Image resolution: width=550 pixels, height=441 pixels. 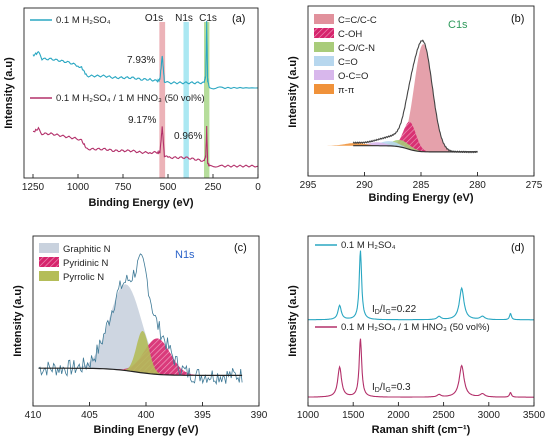 I want to click on c-title: N1s, so click(x=185, y=255).